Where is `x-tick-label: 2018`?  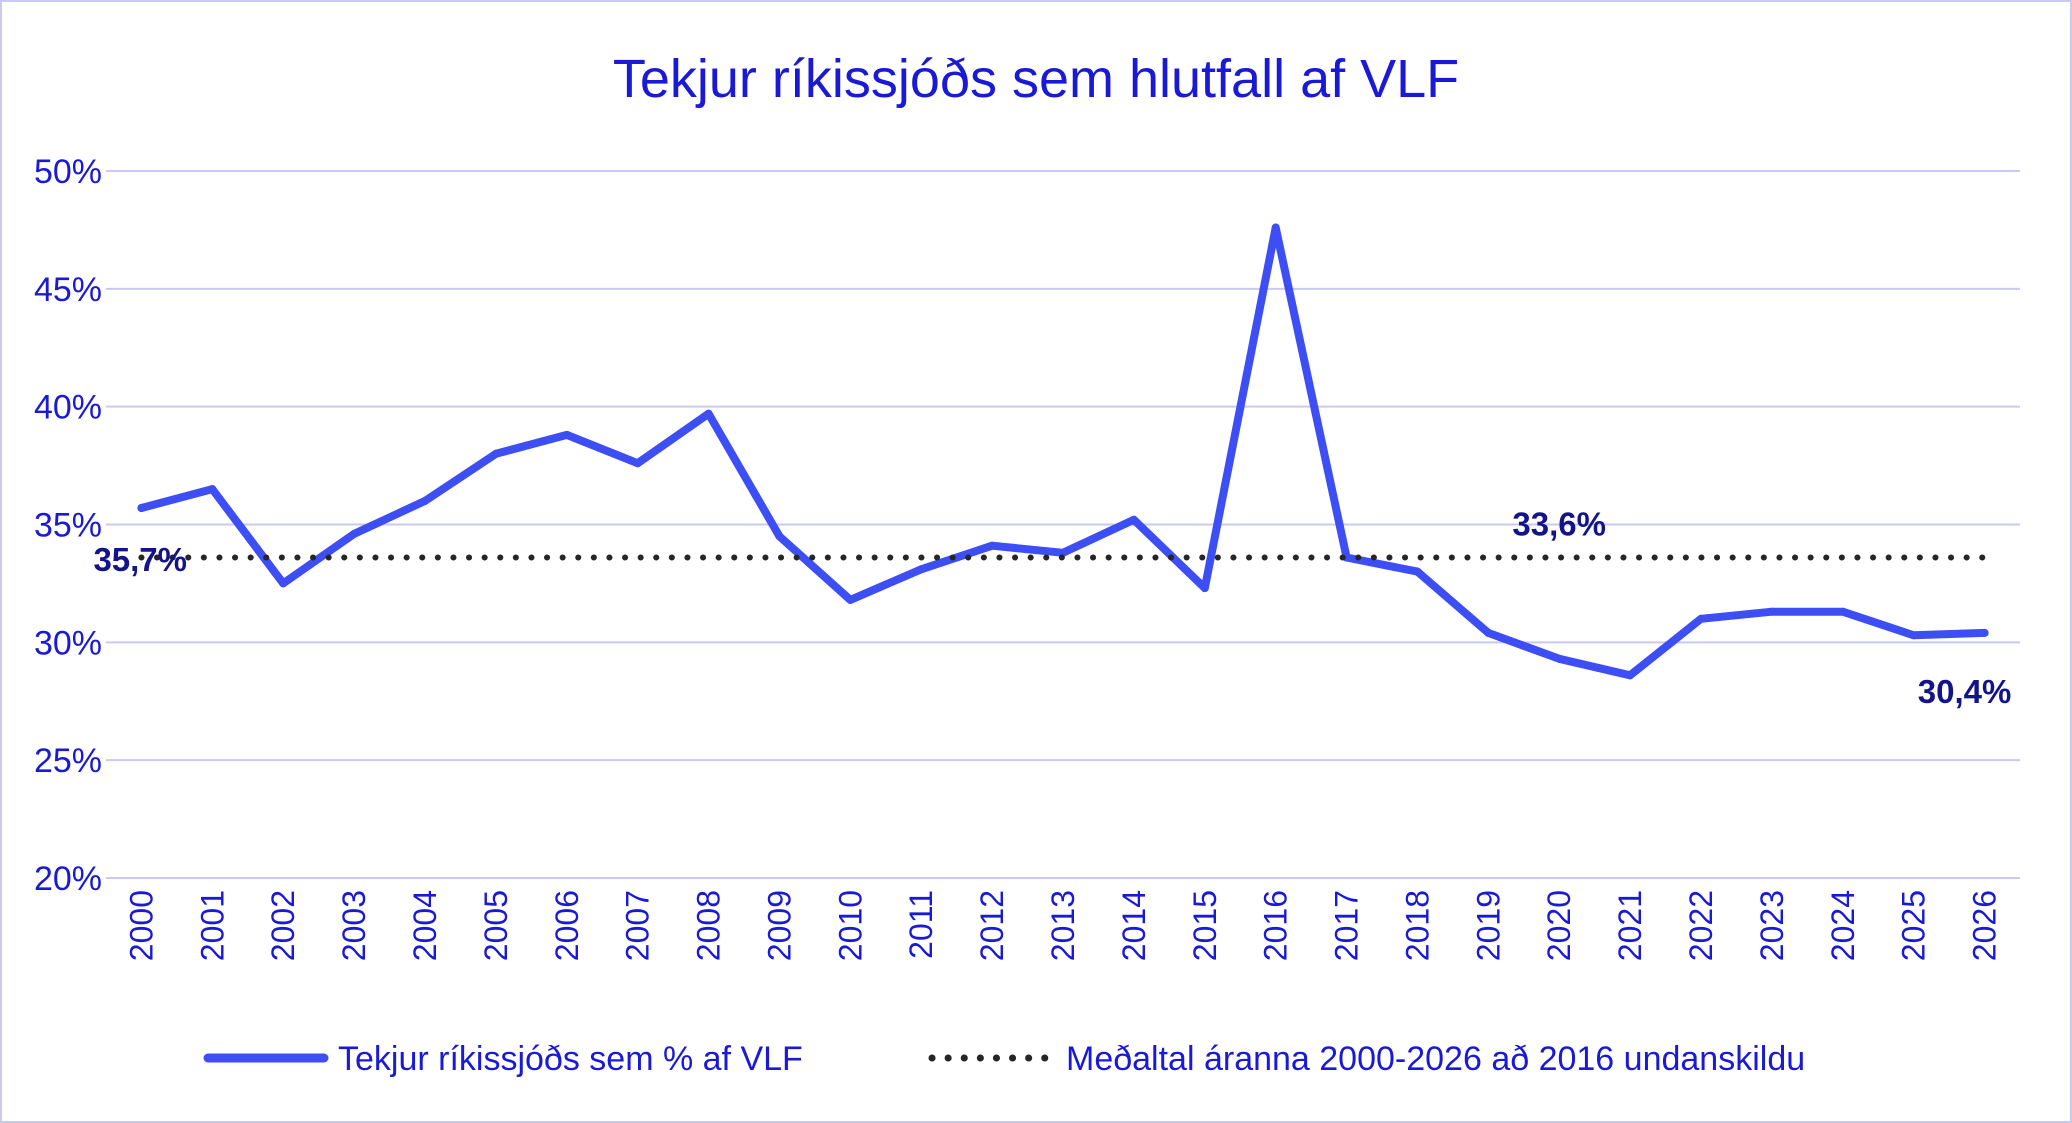 x-tick-label: 2018 is located at coordinates (1417, 925).